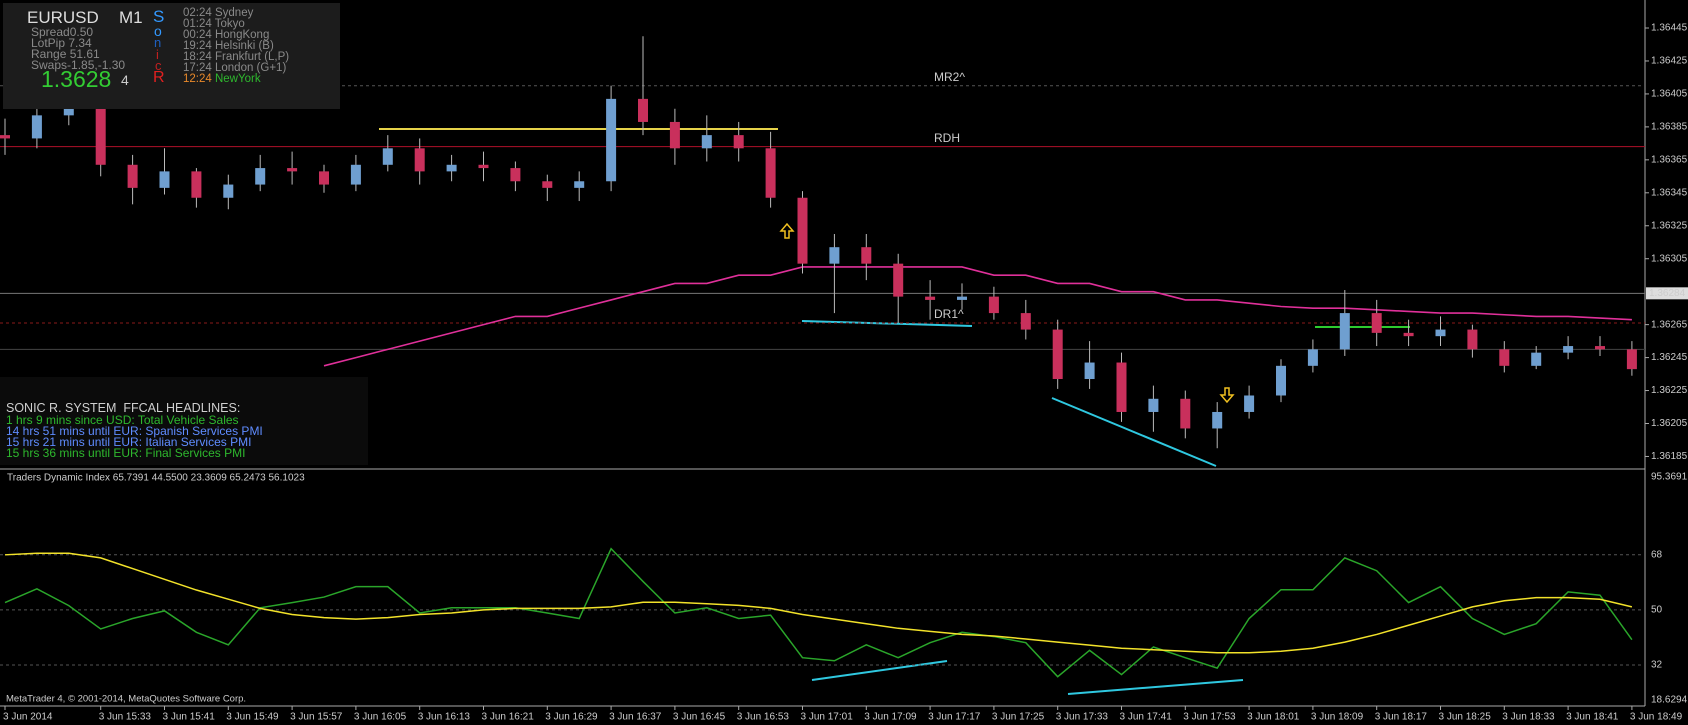 Image resolution: width=1688 pixels, height=725 pixels. I want to click on info-line: Spread0.50, so click(62, 32).